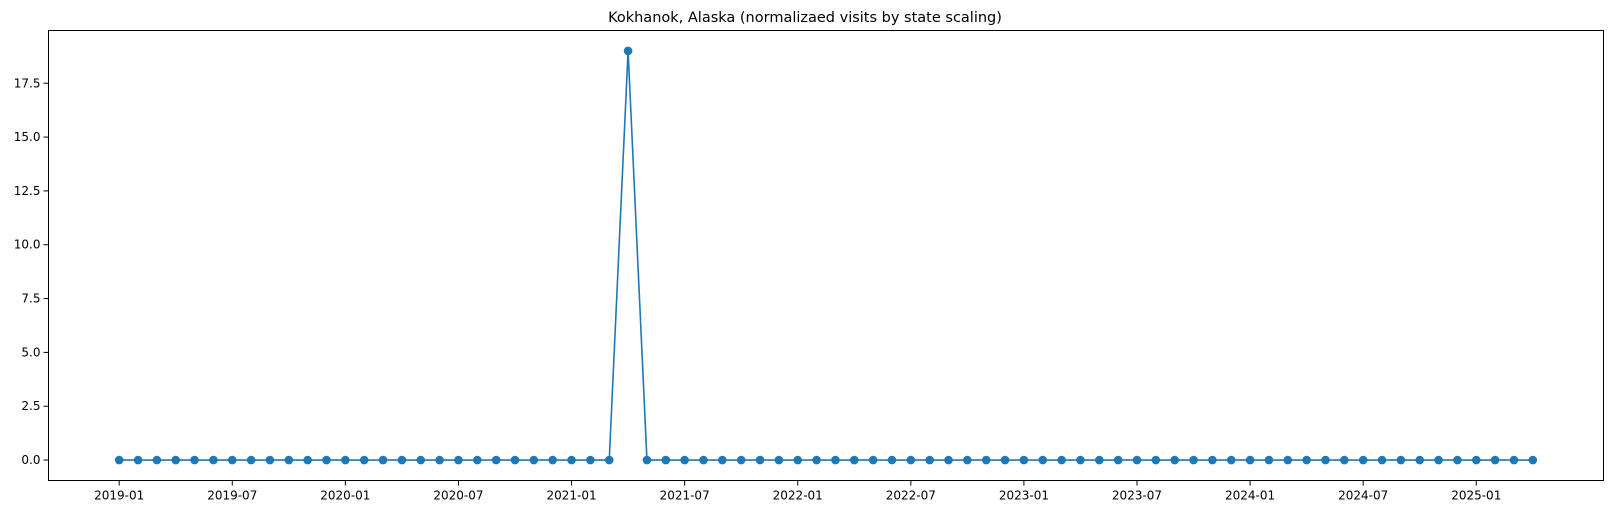 The height and width of the screenshot is (526, 1610). What do you see at coordinates (1250, 496) in the screenshot?
I see `x-tick-label: 2024-01` at bounding box center [1250, 496].